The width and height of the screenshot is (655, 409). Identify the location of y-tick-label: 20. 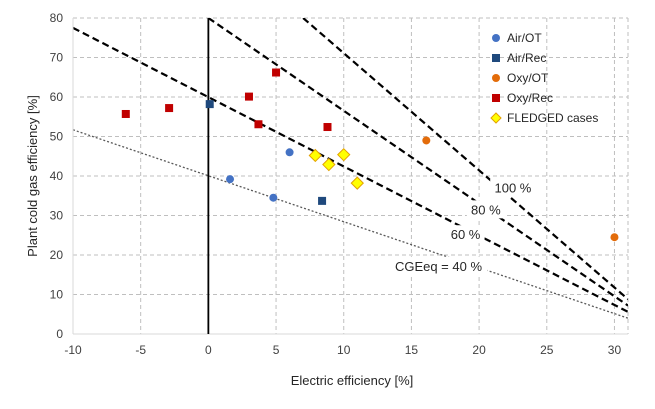
(57, 255).